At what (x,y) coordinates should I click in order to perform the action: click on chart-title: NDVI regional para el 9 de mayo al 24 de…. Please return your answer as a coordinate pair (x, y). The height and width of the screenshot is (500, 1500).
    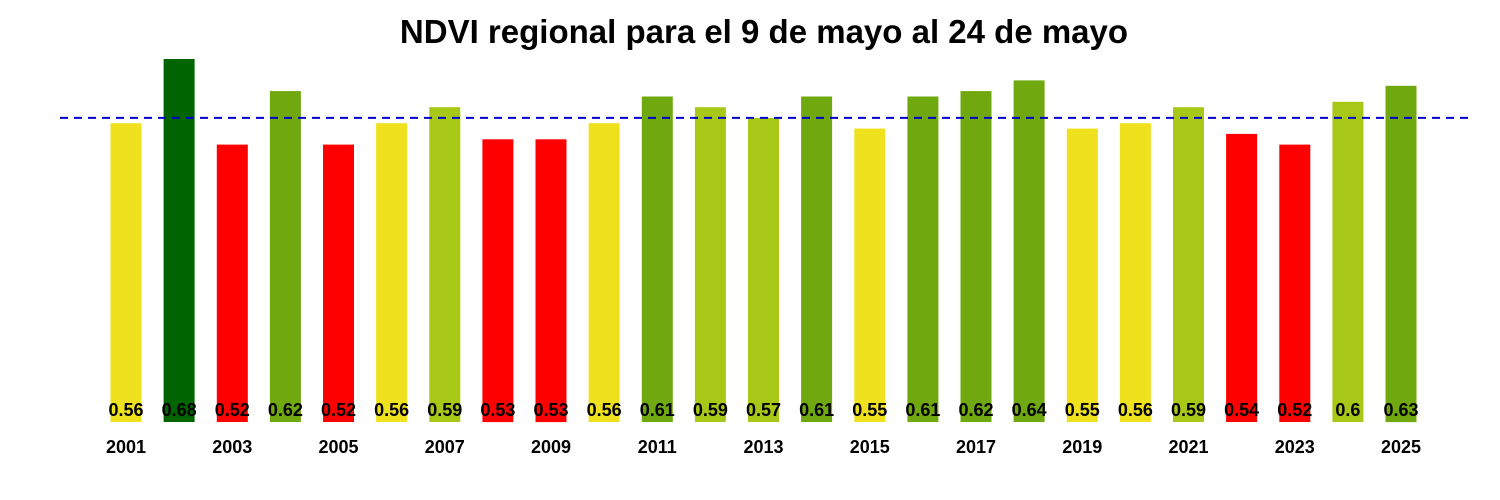
    Looking at the image, I should click on (764, 31).